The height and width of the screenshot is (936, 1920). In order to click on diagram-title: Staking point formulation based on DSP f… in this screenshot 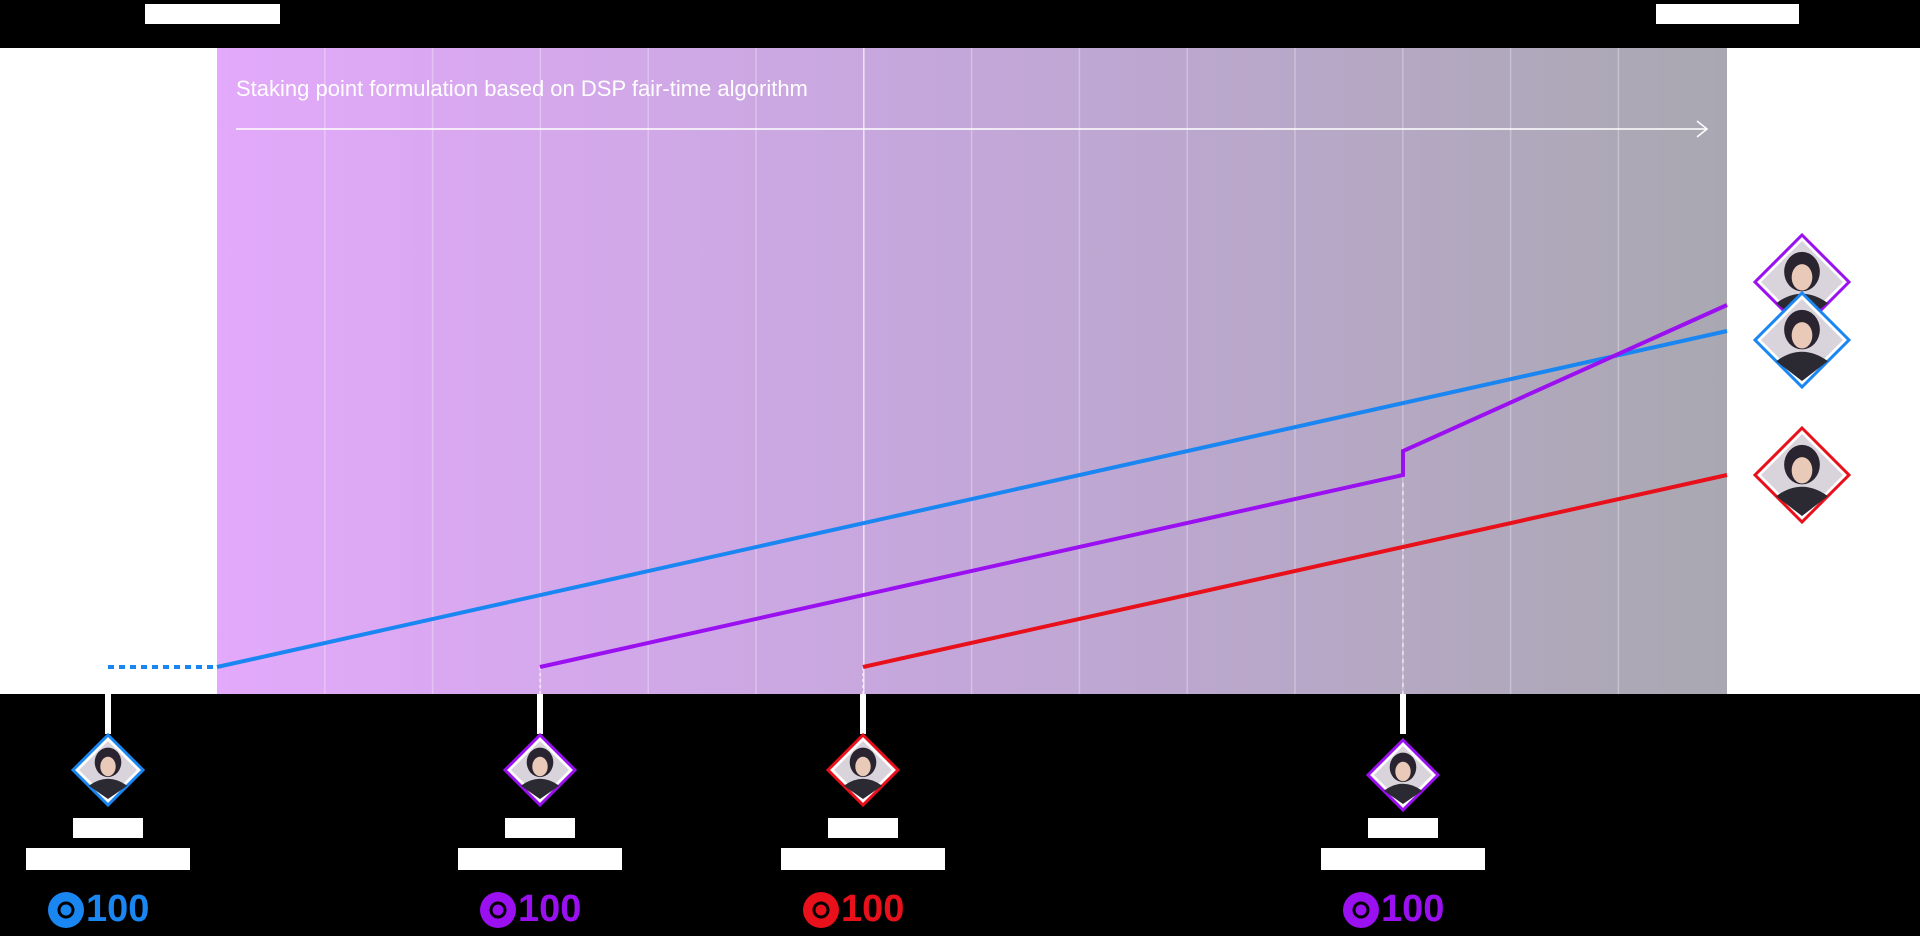, I will do `click(522, 88)`.